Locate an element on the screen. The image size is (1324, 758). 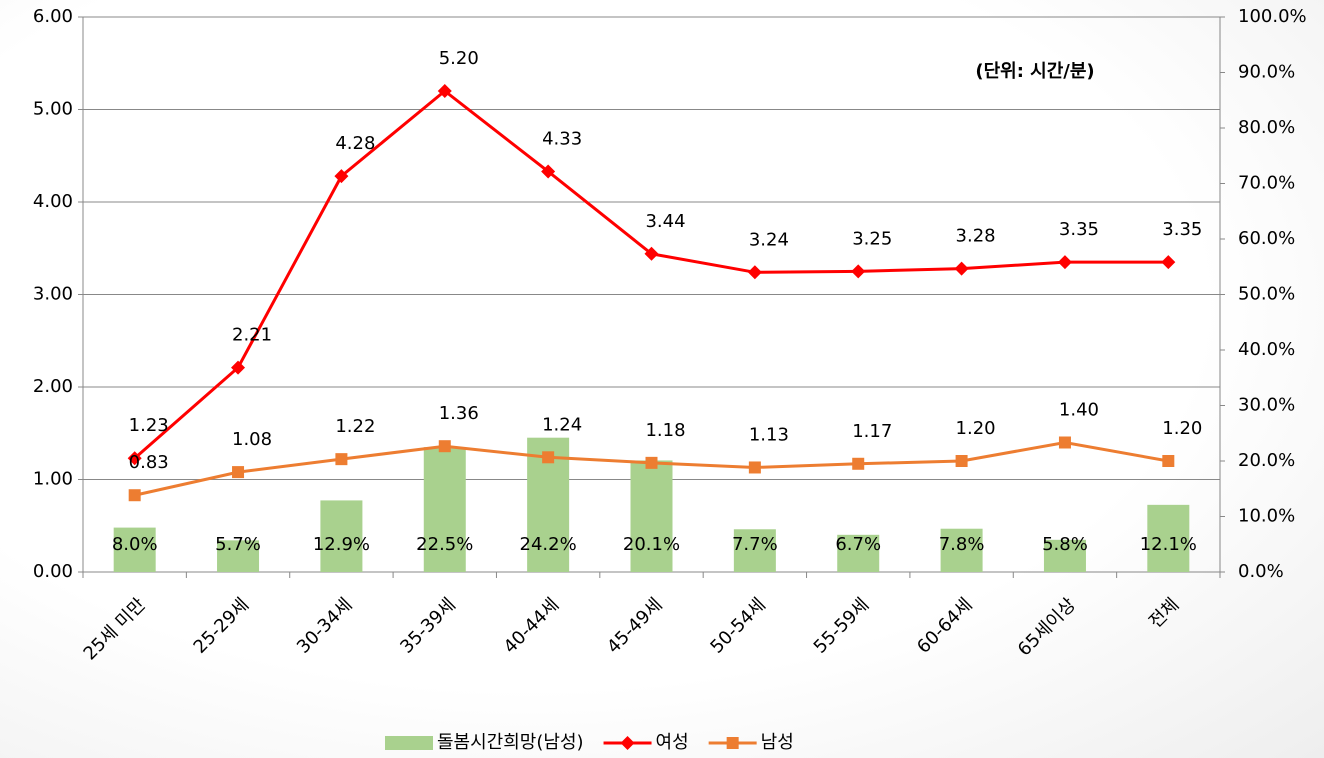
y2-tick-label: 70.0% is located at coordinates (1266, 183).